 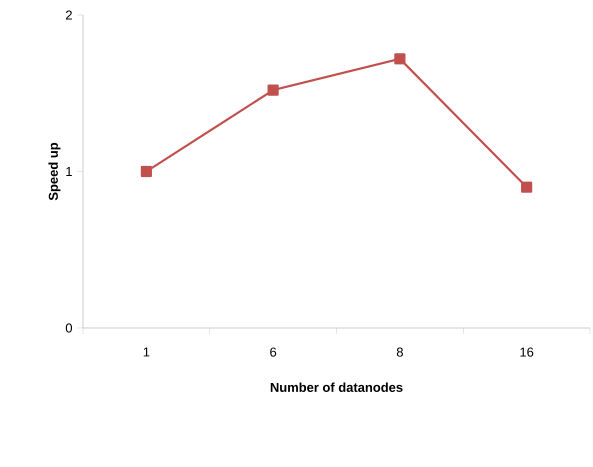 I want to click on y-tick-label: 0, so click(x=69, y=328).